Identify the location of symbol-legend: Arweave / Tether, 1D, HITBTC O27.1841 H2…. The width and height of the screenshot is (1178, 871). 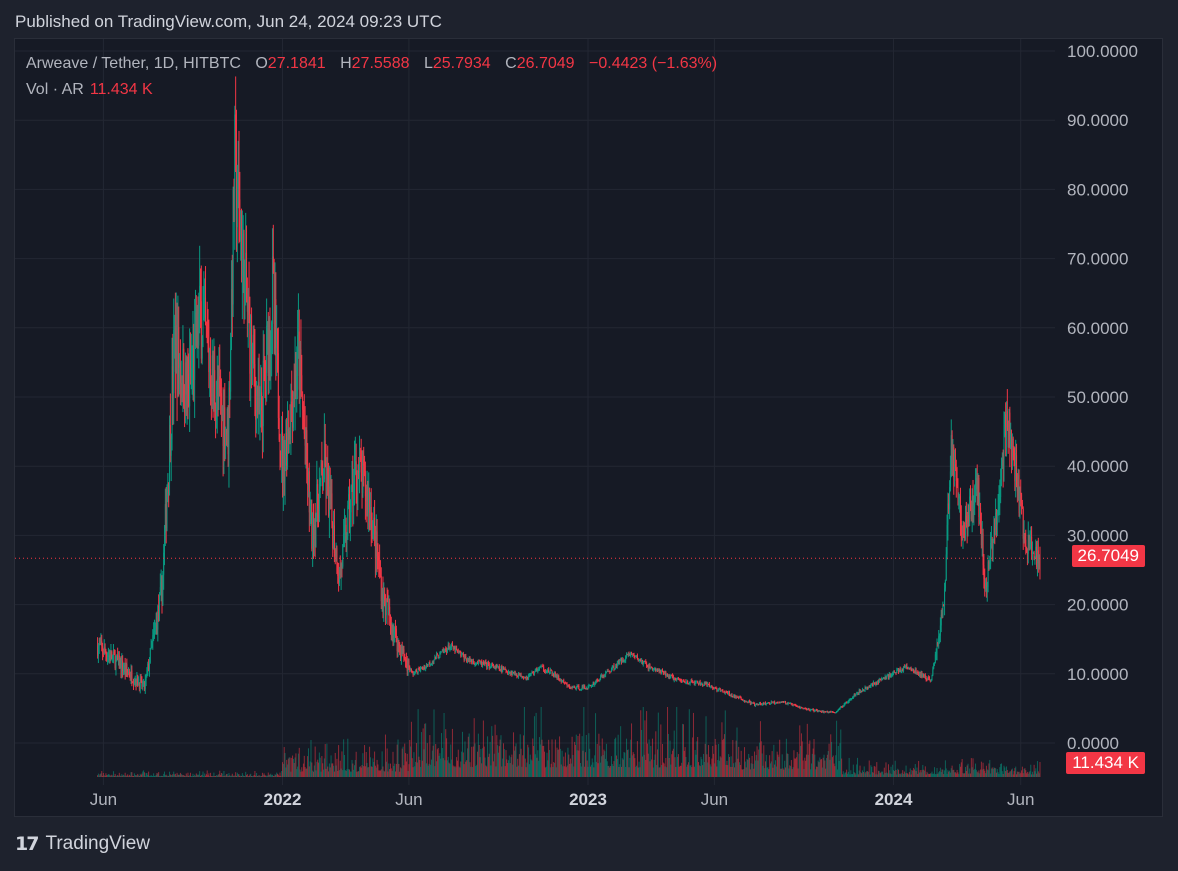
(371, 64).